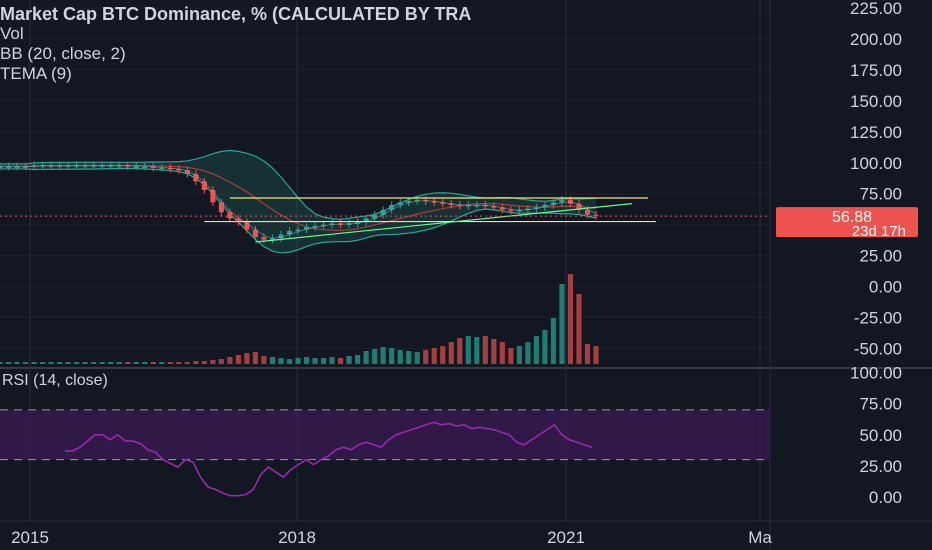 Image resolution: width=932 pixels, height=550 pixels. Describe the element at coordinates (880, 404) in the screenshot. I see `rsi-tick-label: 75.00` at that location.